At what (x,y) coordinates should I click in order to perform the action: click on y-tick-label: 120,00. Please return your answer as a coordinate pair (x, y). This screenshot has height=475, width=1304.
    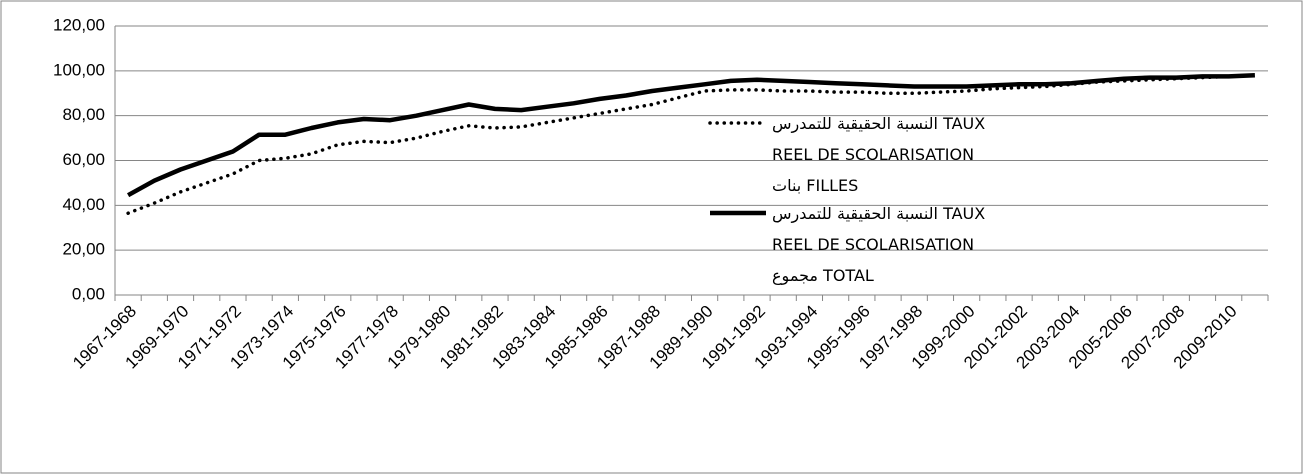
    Looking at the image, I should click on (79, 24).